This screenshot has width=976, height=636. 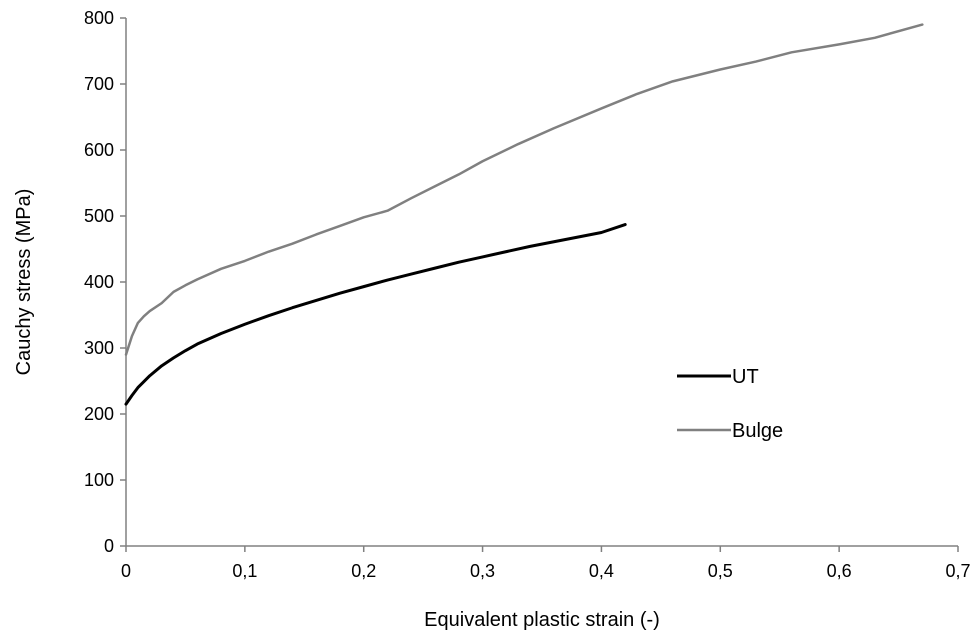 I want to click on x-tick-label: 0,5, so click(x=720, y=571).